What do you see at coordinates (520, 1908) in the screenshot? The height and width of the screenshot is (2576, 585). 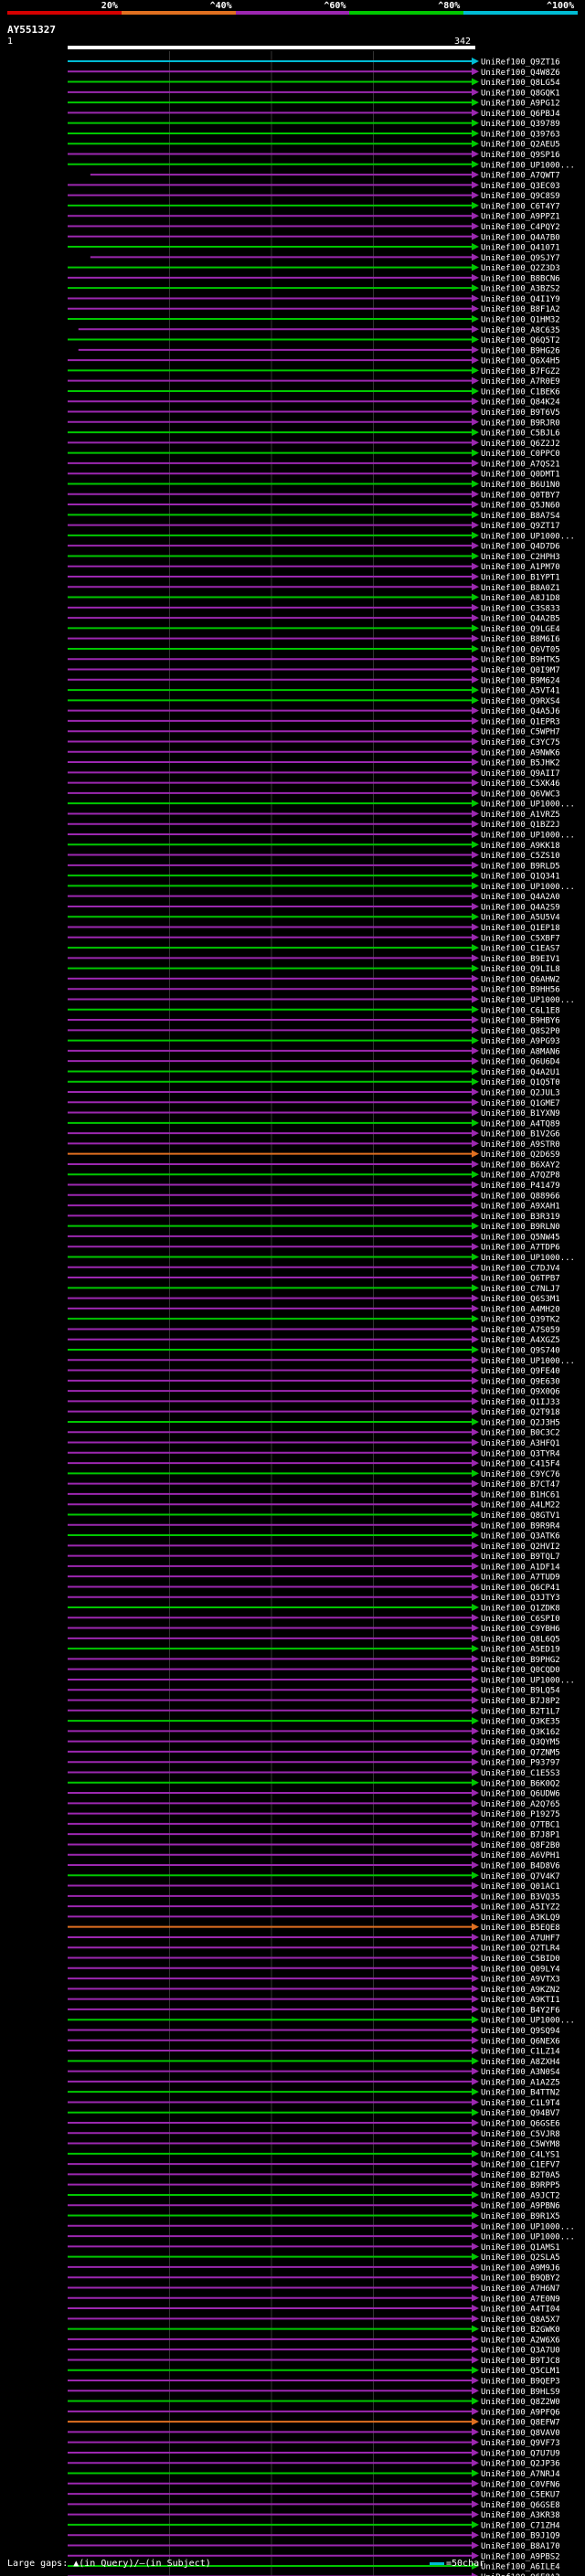 I see `hit-label: UniRef100_A5IYZ2` at bounding box center [520, 1908].